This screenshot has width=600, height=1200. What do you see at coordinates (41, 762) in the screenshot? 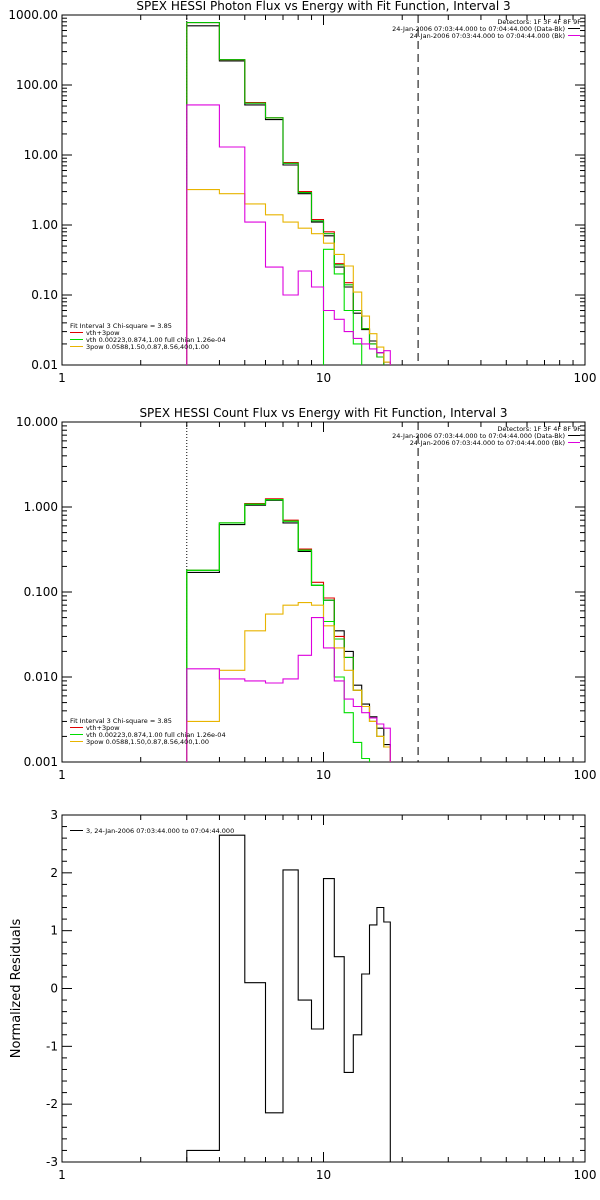
I see `y-tick-label: 0.001` at bounding box center [41, 762].